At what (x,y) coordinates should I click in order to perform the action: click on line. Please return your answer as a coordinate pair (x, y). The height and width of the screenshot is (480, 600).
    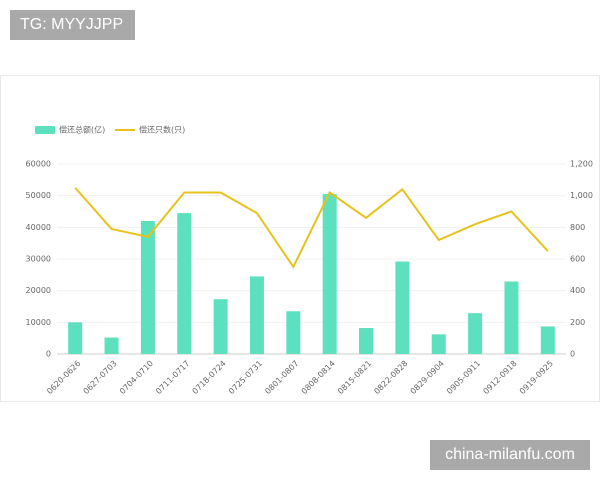
    Looking at the image, I should click on (311, 228).